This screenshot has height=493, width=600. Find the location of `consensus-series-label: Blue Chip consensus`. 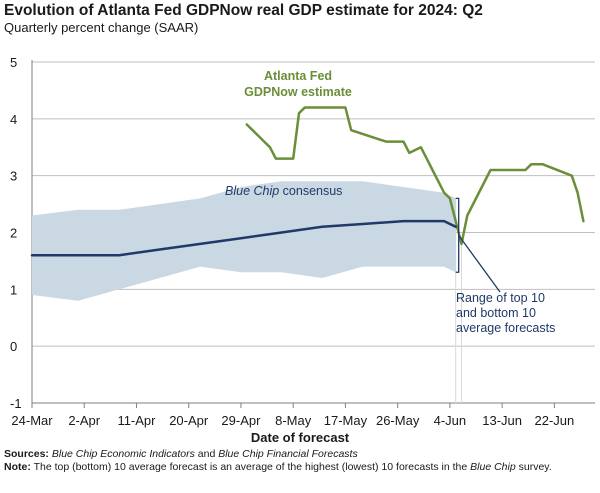

consensus-series-label: Blue Chip consensus is located at coordinates (283, 191).